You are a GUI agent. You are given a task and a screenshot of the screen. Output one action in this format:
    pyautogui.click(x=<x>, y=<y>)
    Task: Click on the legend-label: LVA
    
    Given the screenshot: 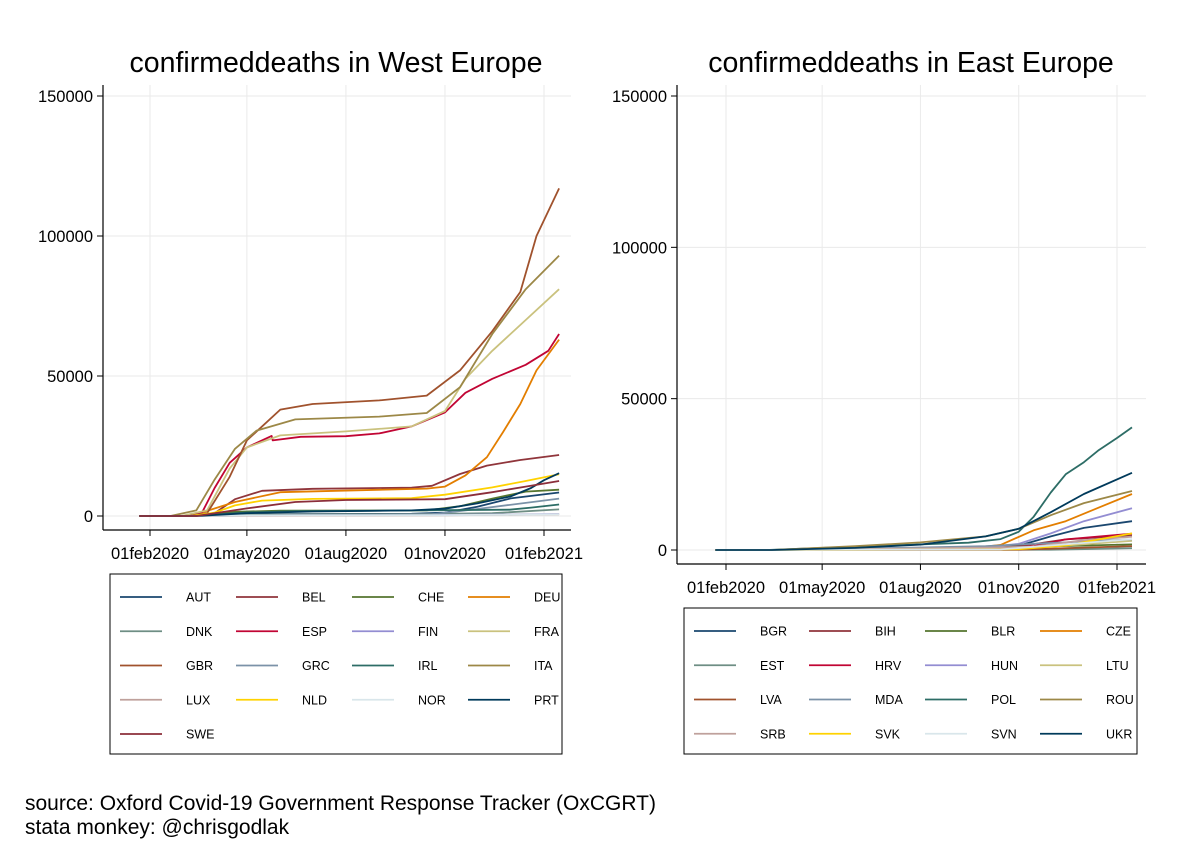 What is the action you would take?
    pyautogui.click(x=771, y=700)
    